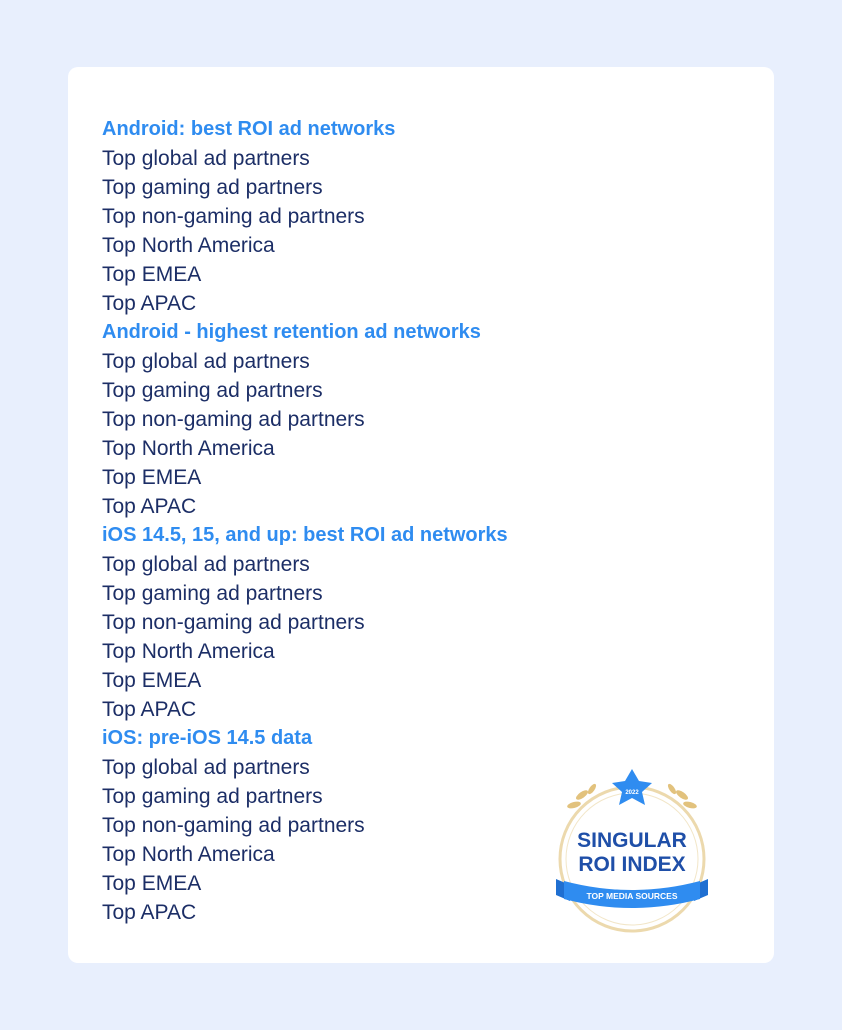 Image resolution: width=842 pixels, height=1030 pixels. I want to click on section-title-android-retention: Android - highest retention ad networks, so click(291, 332).